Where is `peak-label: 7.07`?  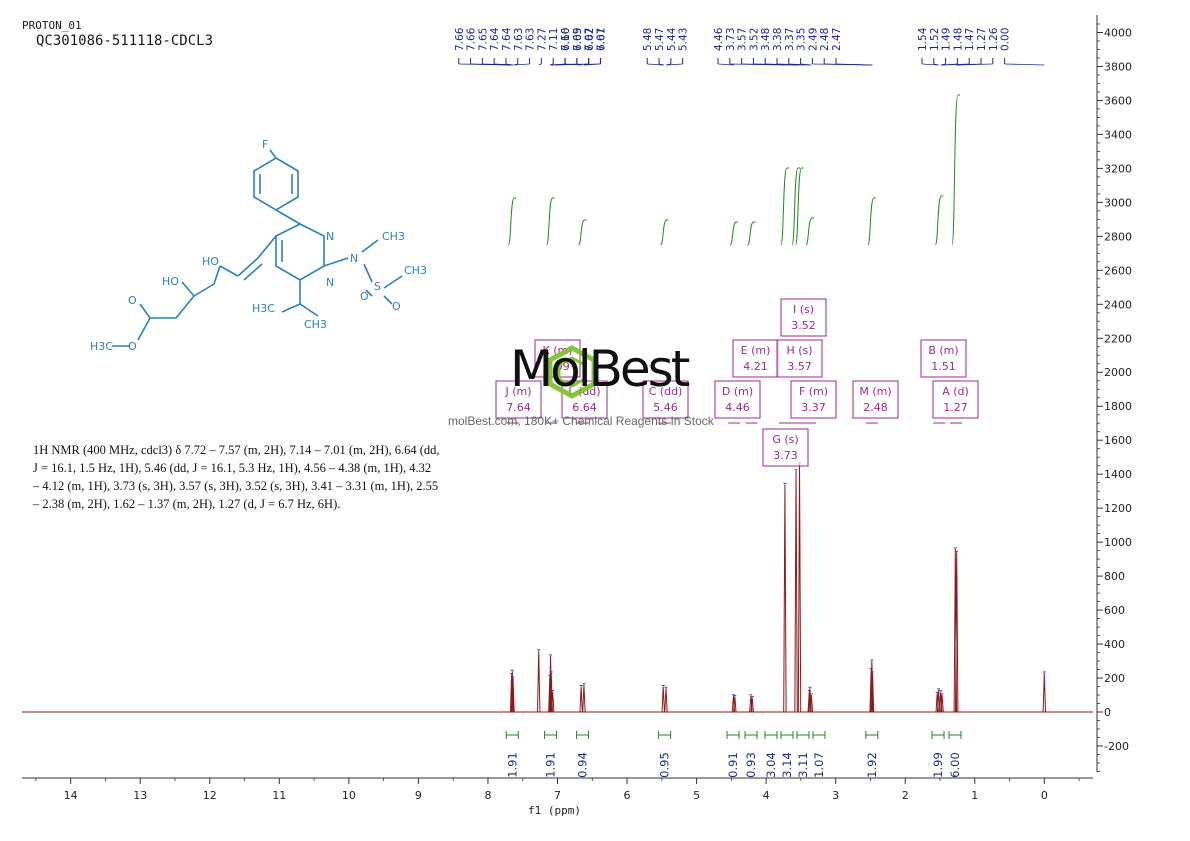
peak-label: 7.07 is located at coordinates (601, 39).